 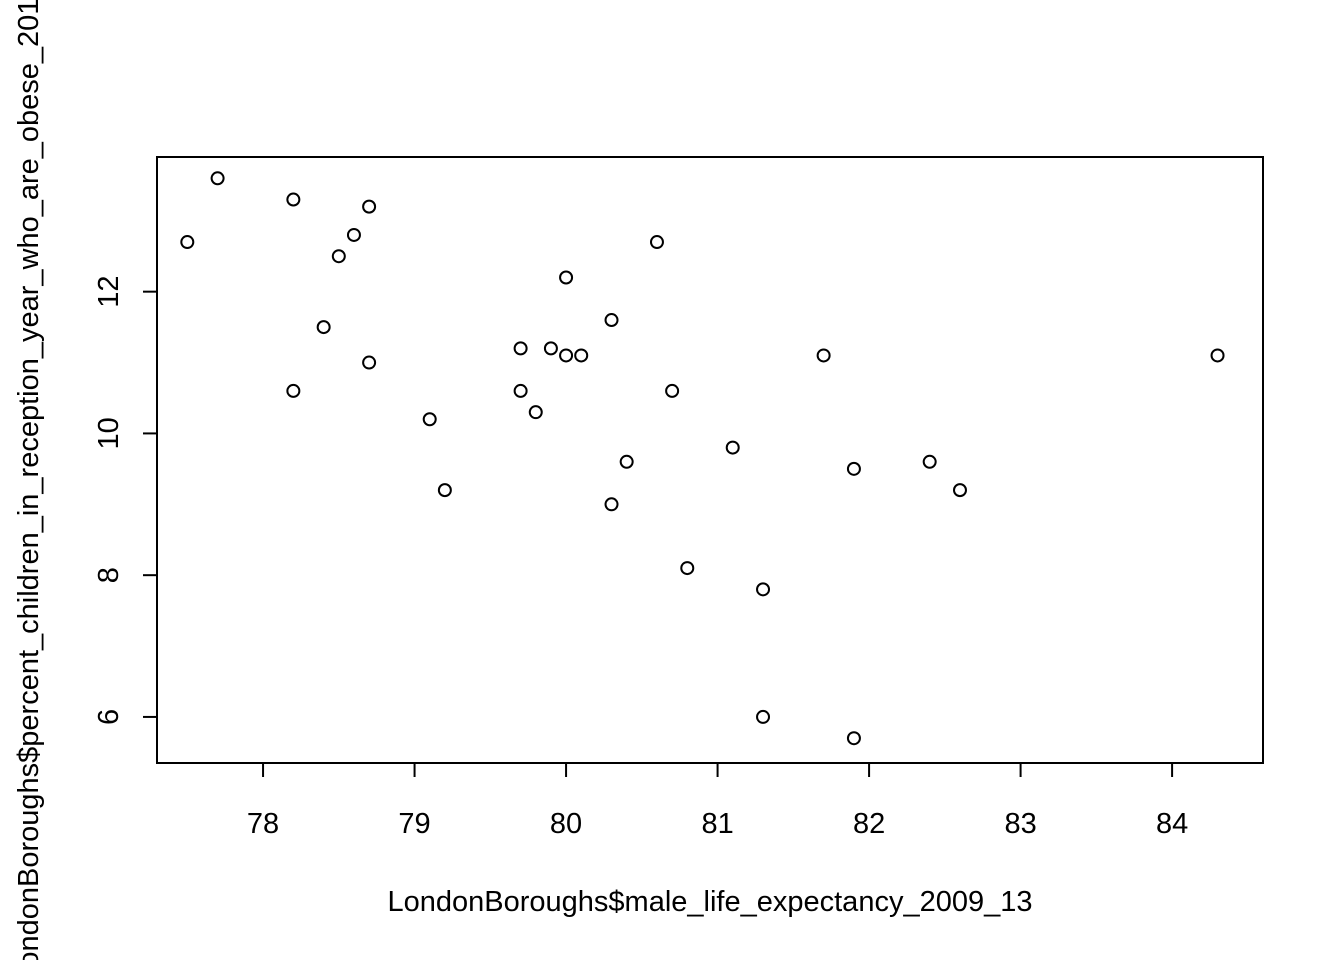 I want to click on x-tick-label: 84, so click(x=1172, y=824).